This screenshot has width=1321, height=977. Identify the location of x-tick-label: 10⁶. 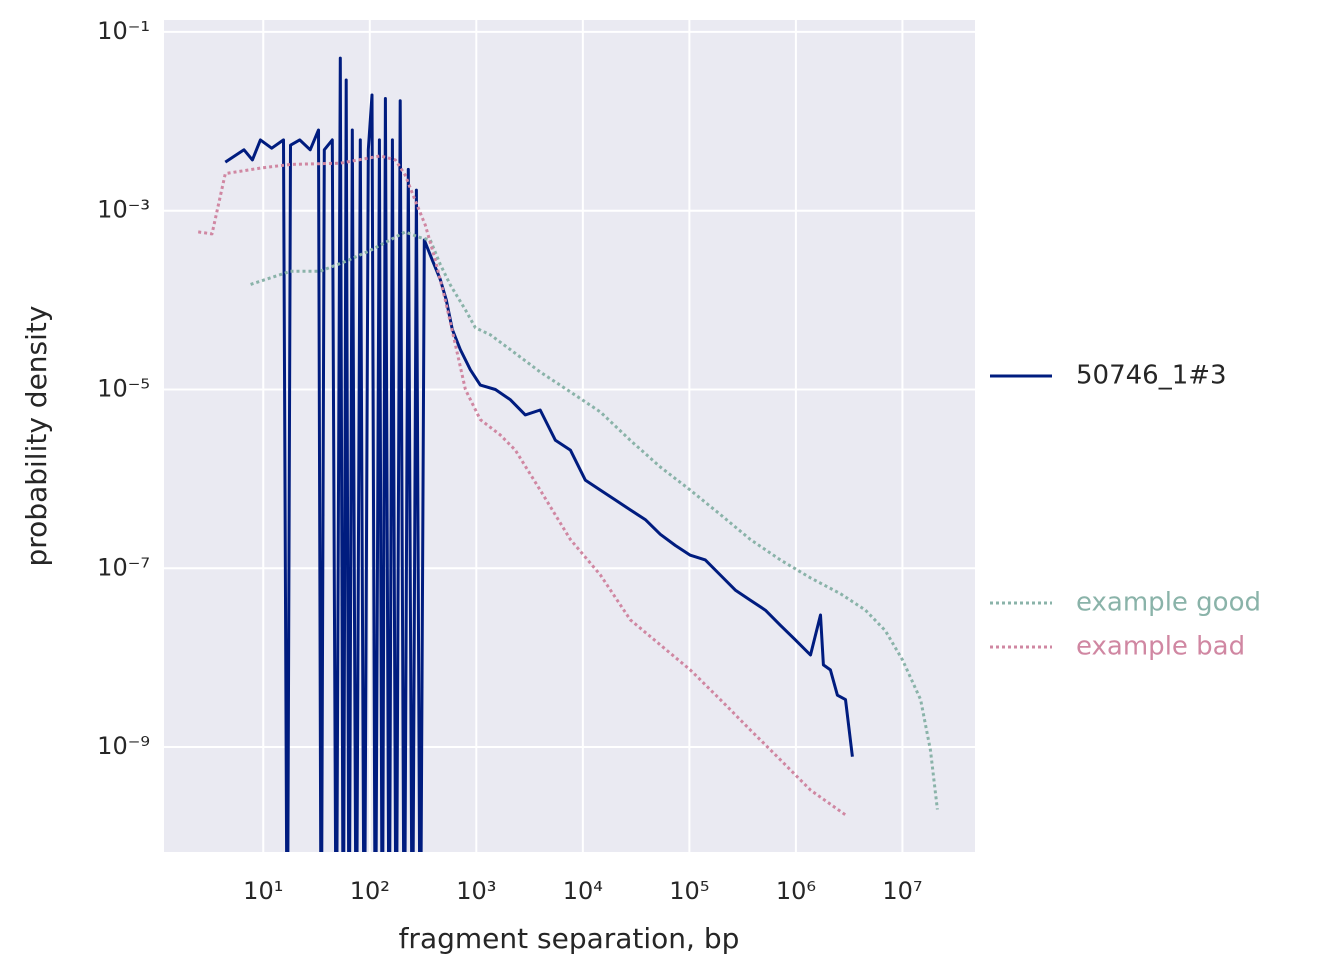
(796, 891).